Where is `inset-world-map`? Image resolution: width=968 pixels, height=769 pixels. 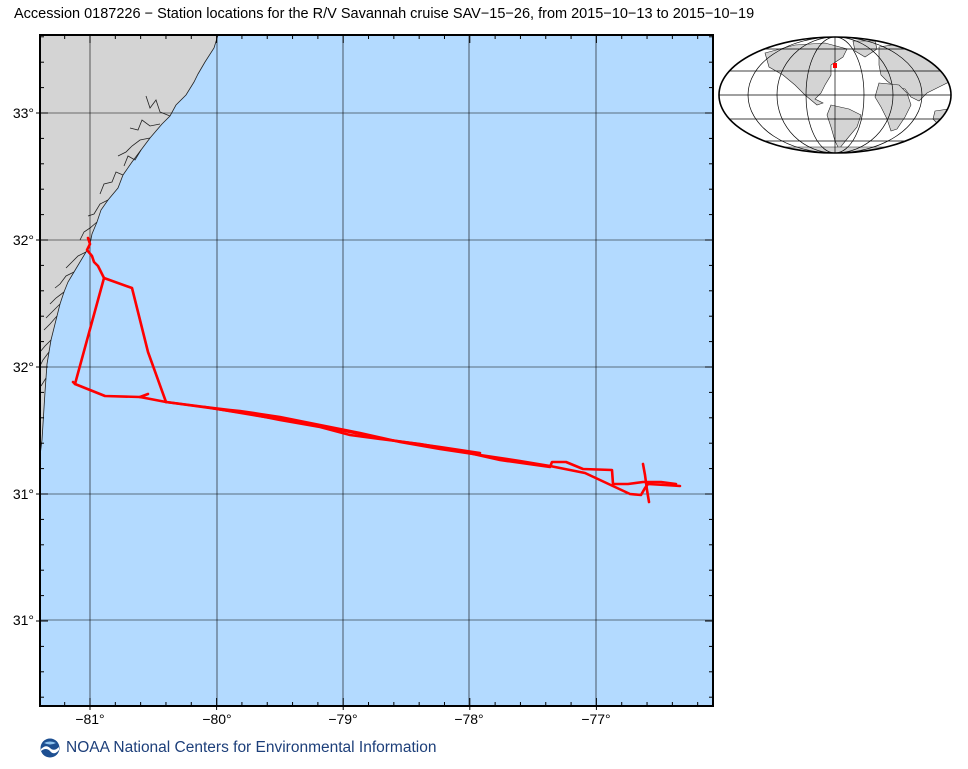 inset-world-map is located at coordinates (835, 95).